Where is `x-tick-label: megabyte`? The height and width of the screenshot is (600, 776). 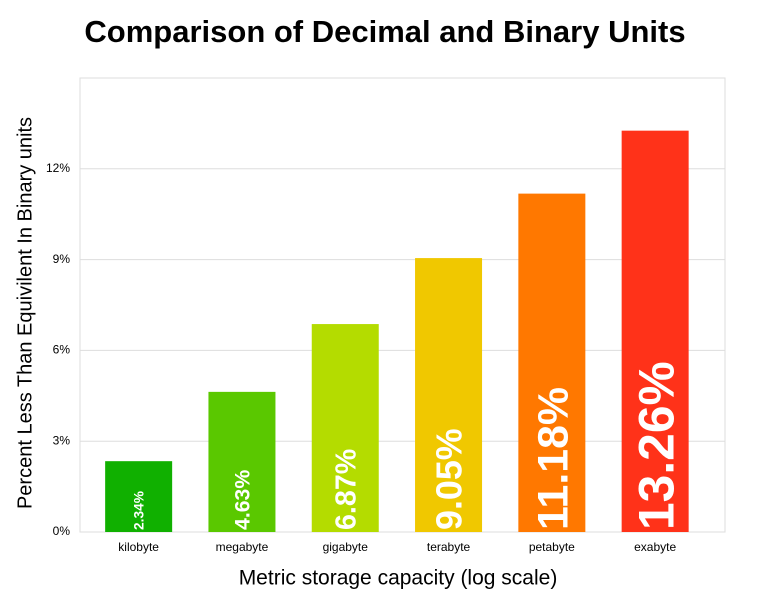
x-tick-label: megabyte is located at coordinates (242, 547).